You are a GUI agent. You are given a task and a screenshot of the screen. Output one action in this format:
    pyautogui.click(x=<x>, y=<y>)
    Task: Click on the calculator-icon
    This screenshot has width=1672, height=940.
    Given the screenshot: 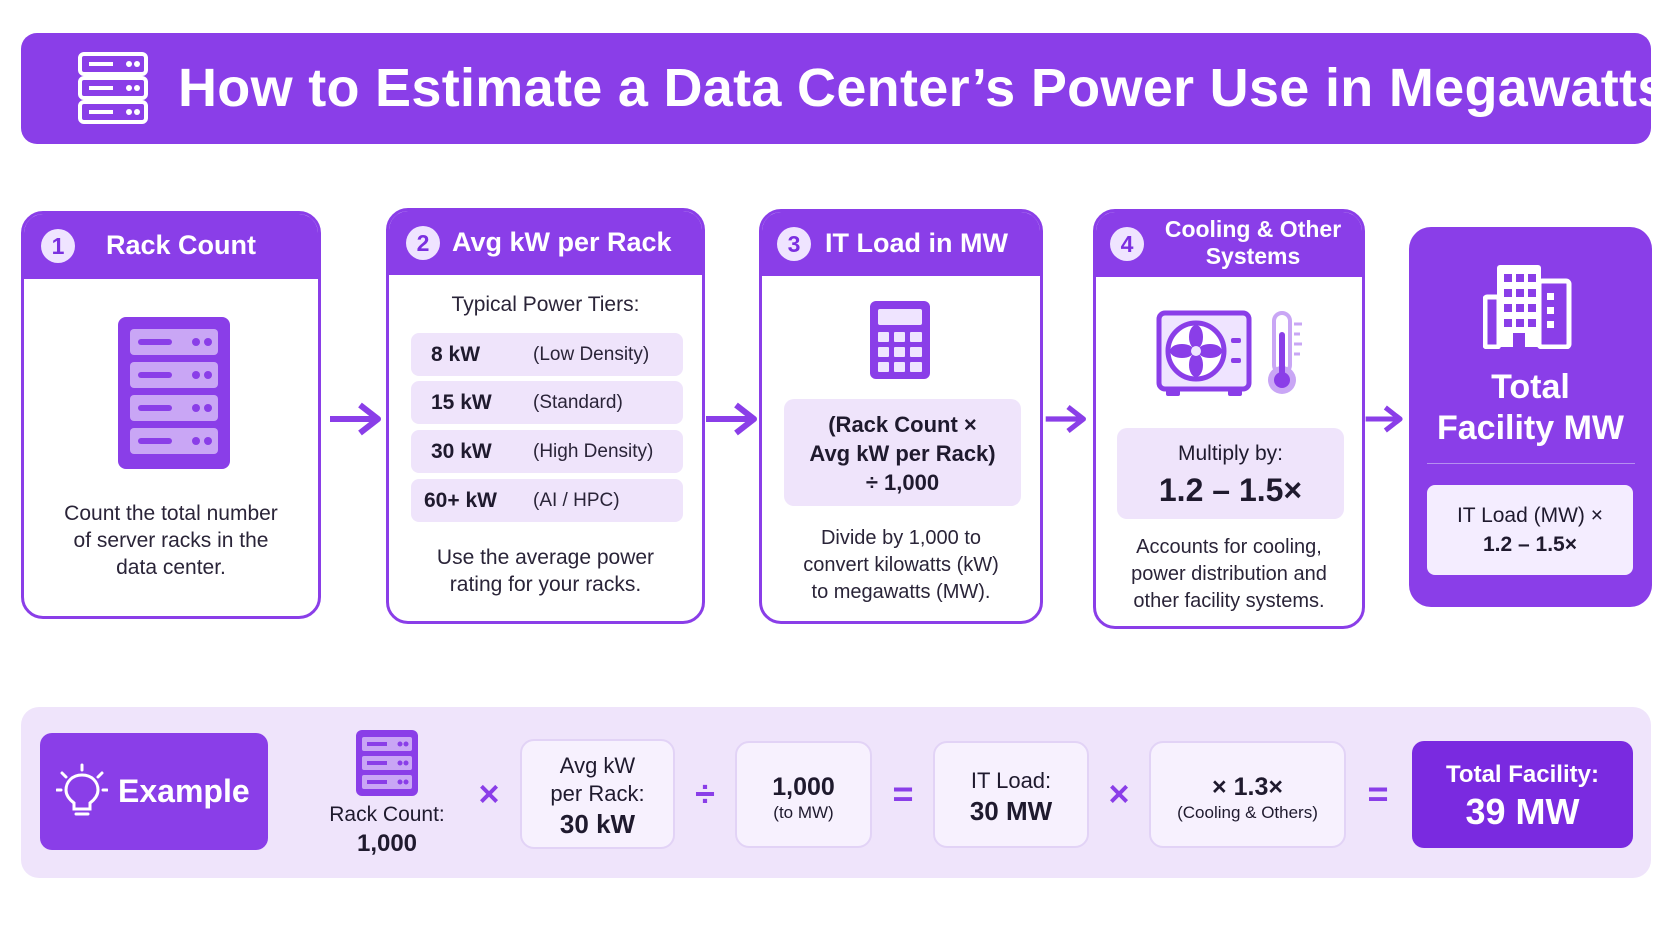 What is the action you would take?
    pyautogui.click(x=900, y=340)
    